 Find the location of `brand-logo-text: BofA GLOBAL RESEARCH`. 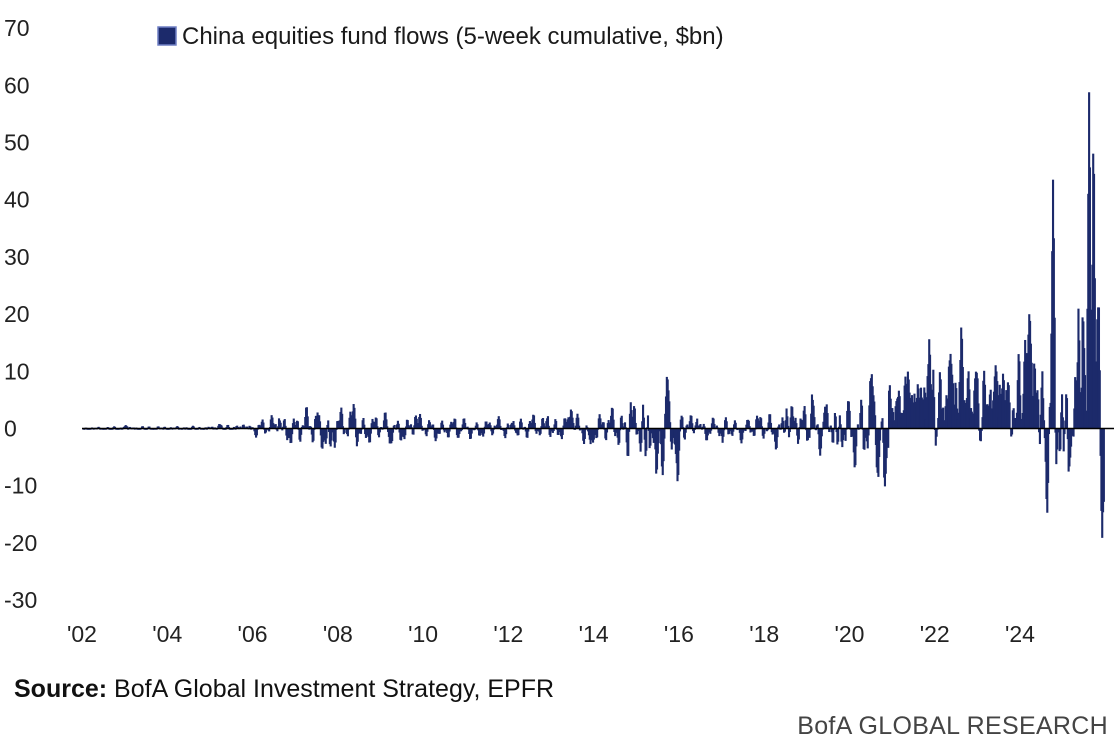

brand-logo-text: BofA GLOBAL RESEARCH is located at coordinates (952, 726).